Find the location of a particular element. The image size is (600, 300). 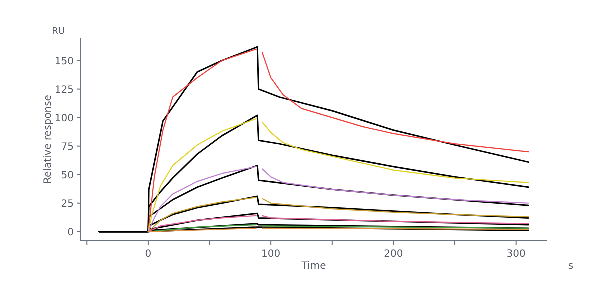

x-tick-label: 200 is located at coordinates (394, 254).